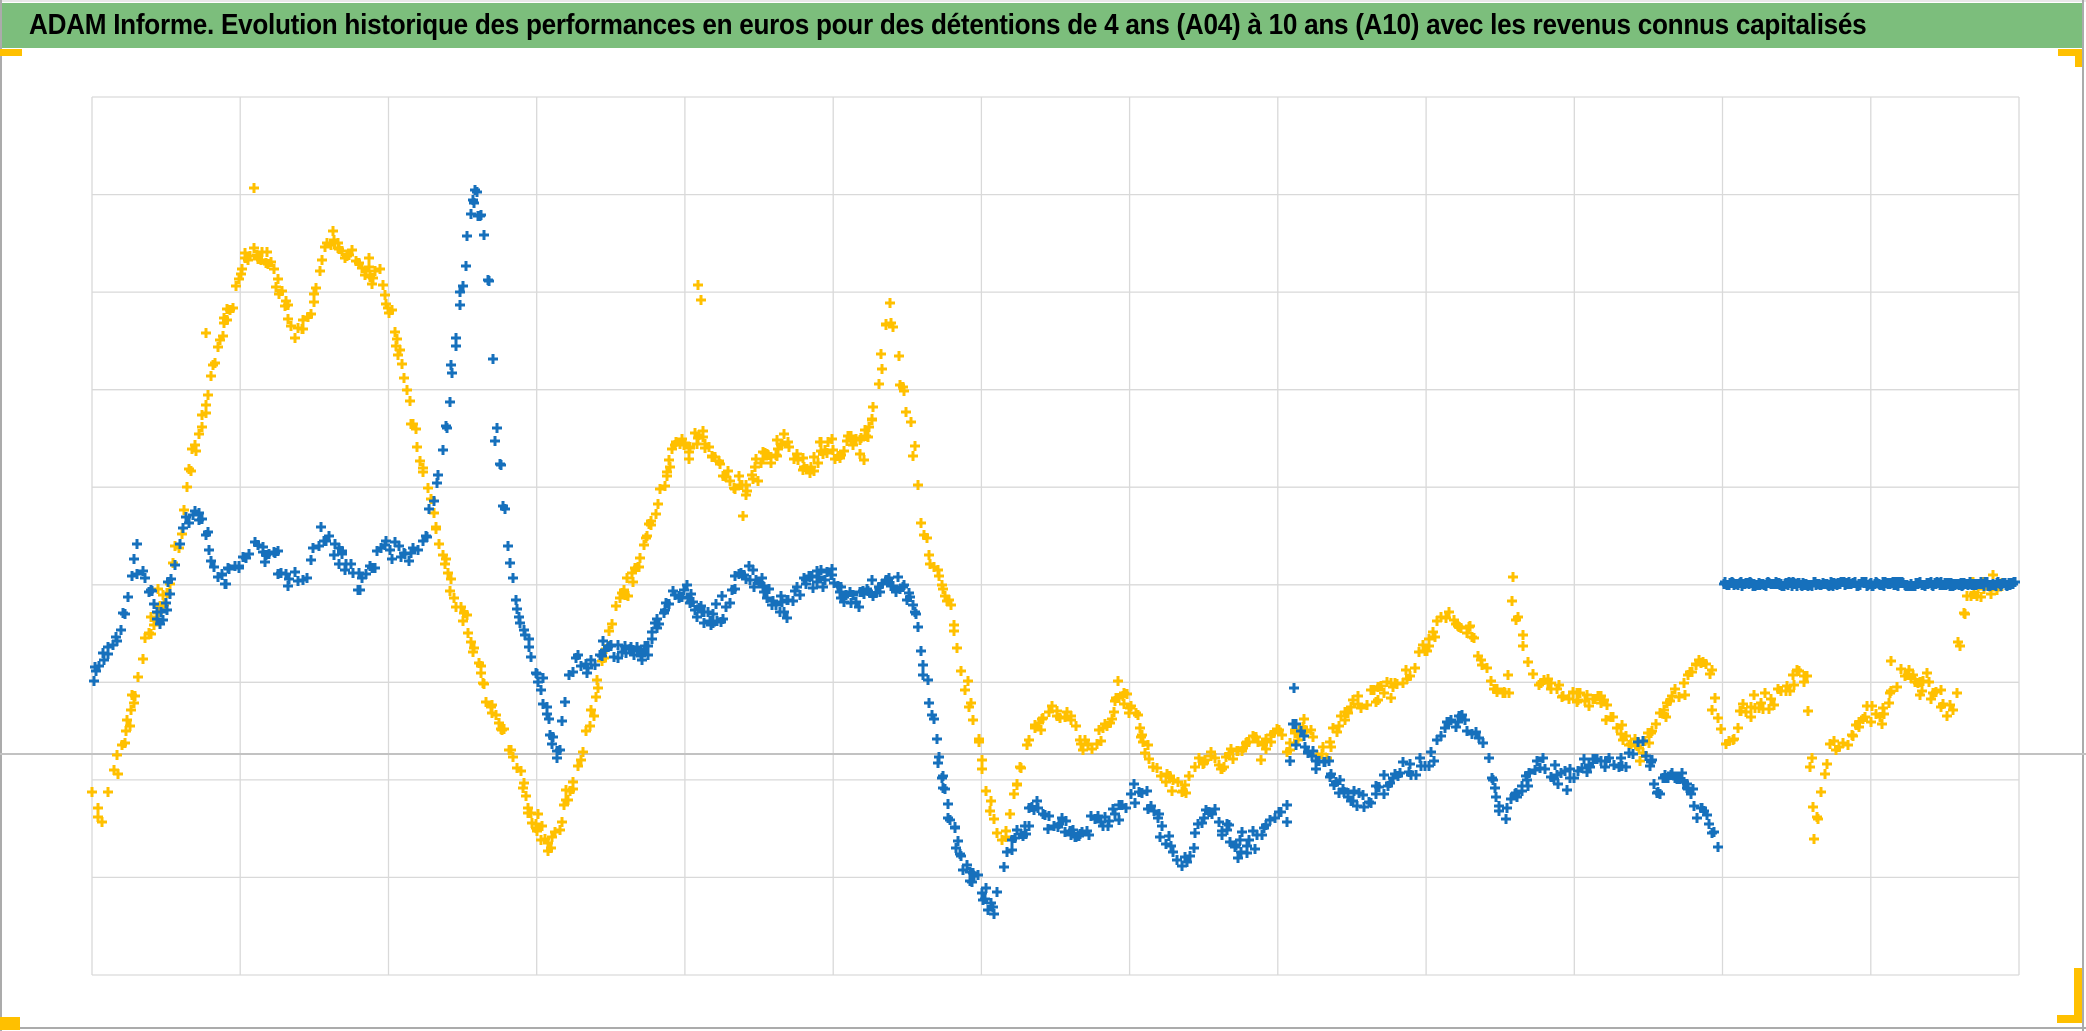 This screenshot has height=1031, width=2086. What do you see at coordinates (1043, 1028) in the screenshot?
I see `window-border-bottom` at bounding box center [1043, 1028].